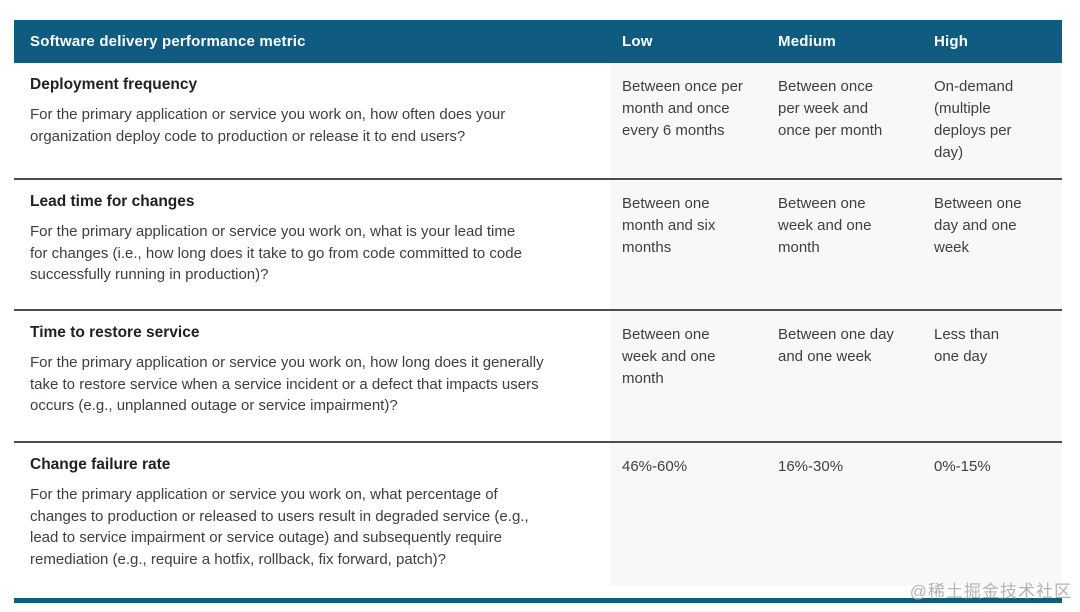 The width and height of the screenshot is (1080, 612). I want to click on value-cell-high: Between one day and one week, so click(992, 244).